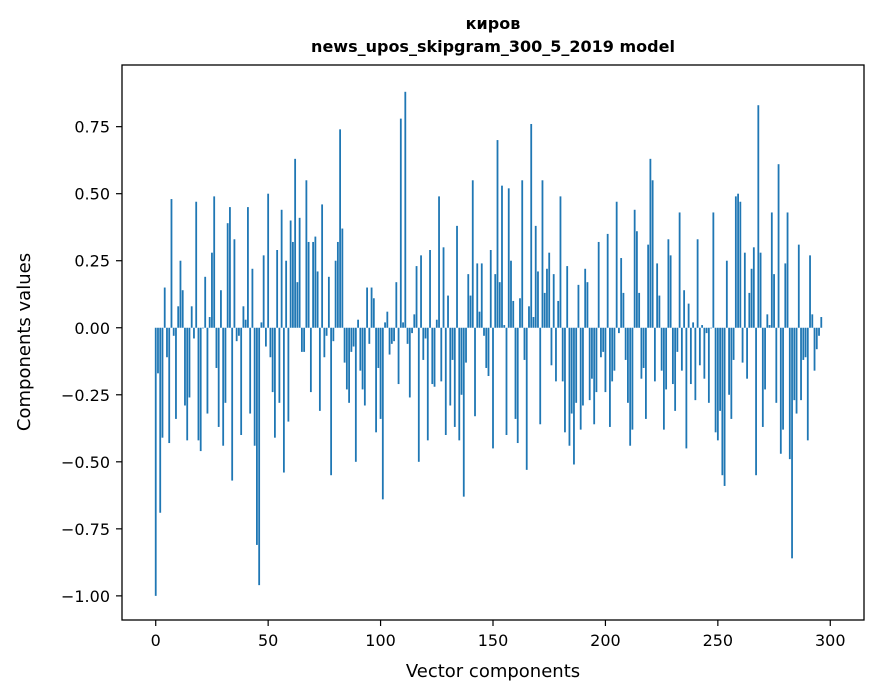 Image resolution: width=880 pixels, height=700 pixels. I want to click on y-tick-label: 0.50, so click(92, 194).